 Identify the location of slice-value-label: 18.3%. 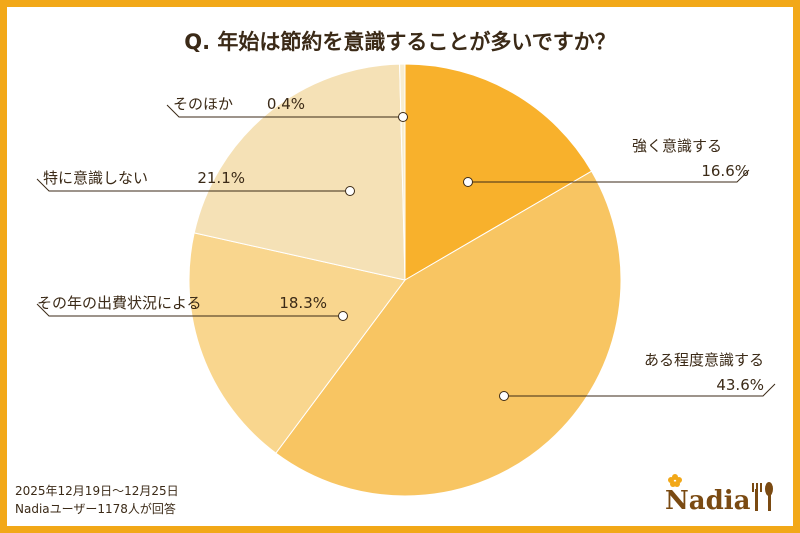
(303, 303).